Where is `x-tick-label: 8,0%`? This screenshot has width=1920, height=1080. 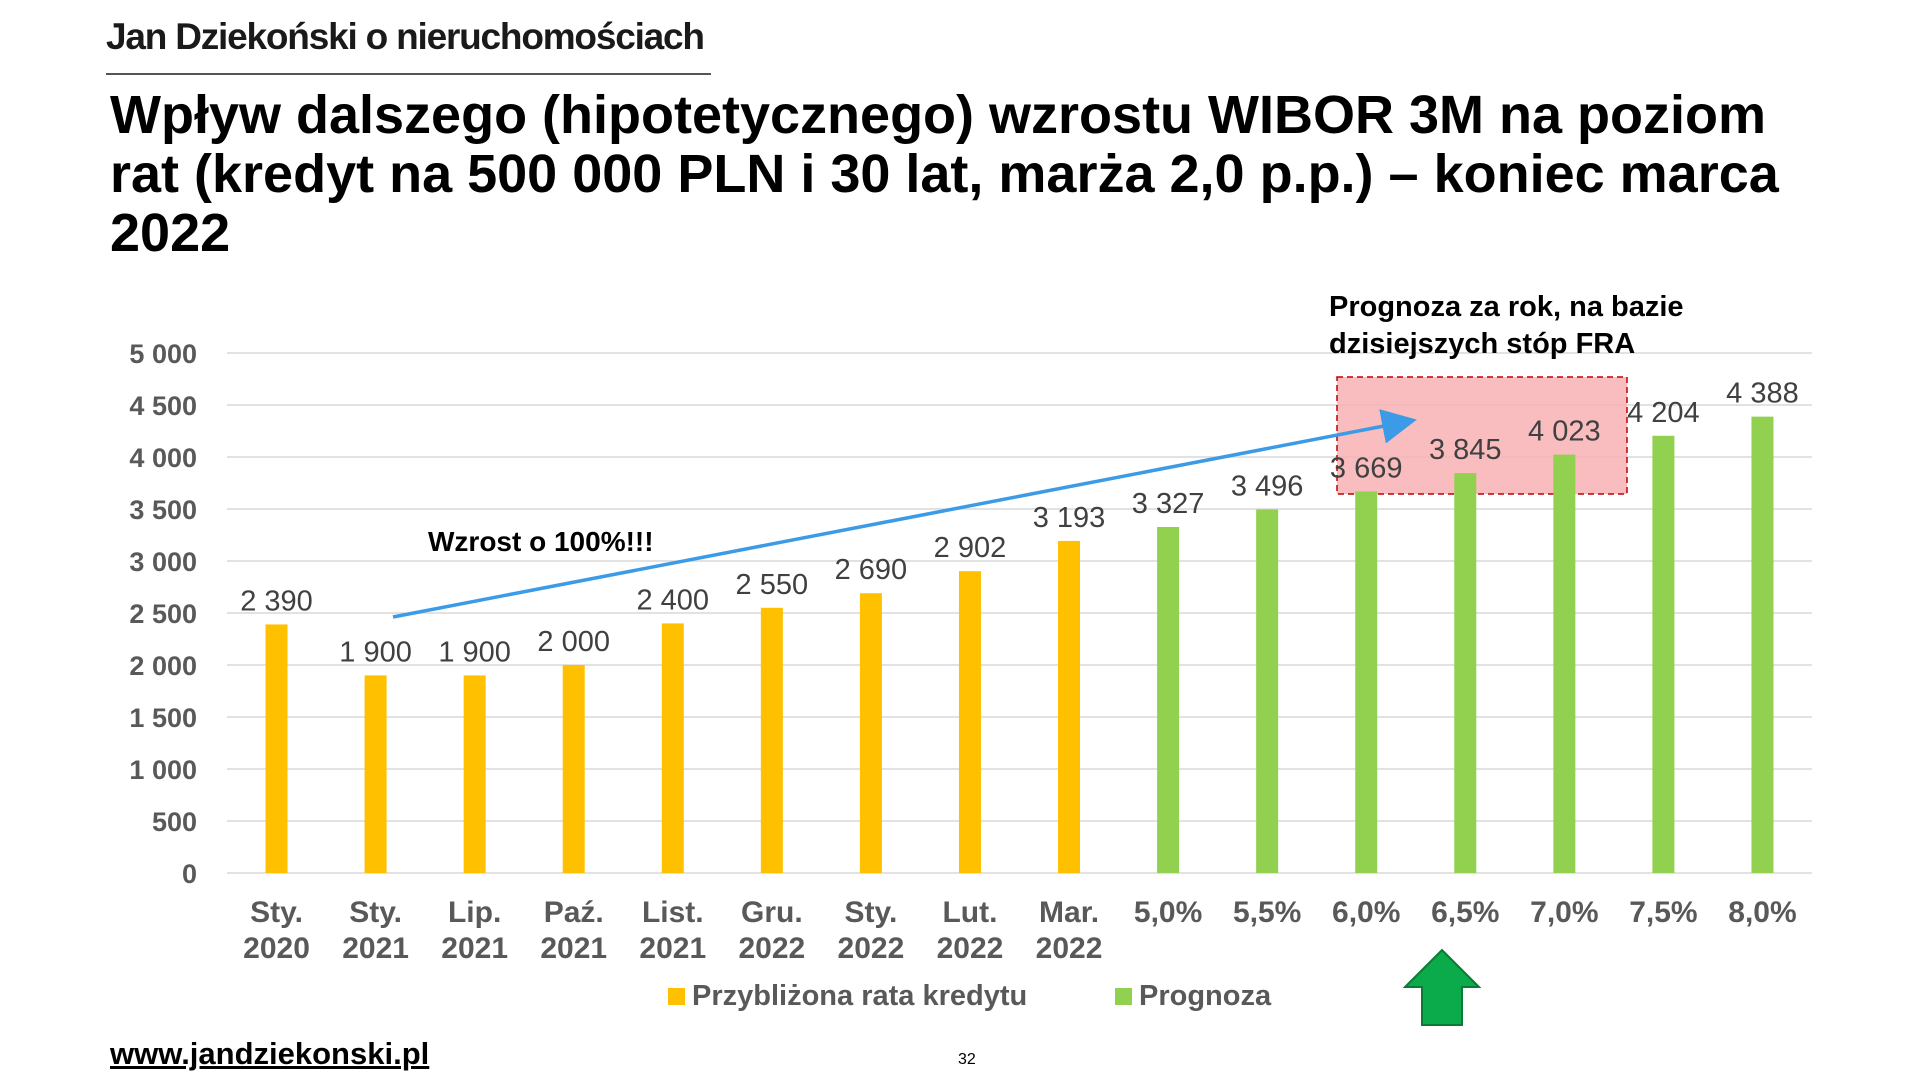 x-tick-label: 8,0% is located at coordinates (1762, 912).